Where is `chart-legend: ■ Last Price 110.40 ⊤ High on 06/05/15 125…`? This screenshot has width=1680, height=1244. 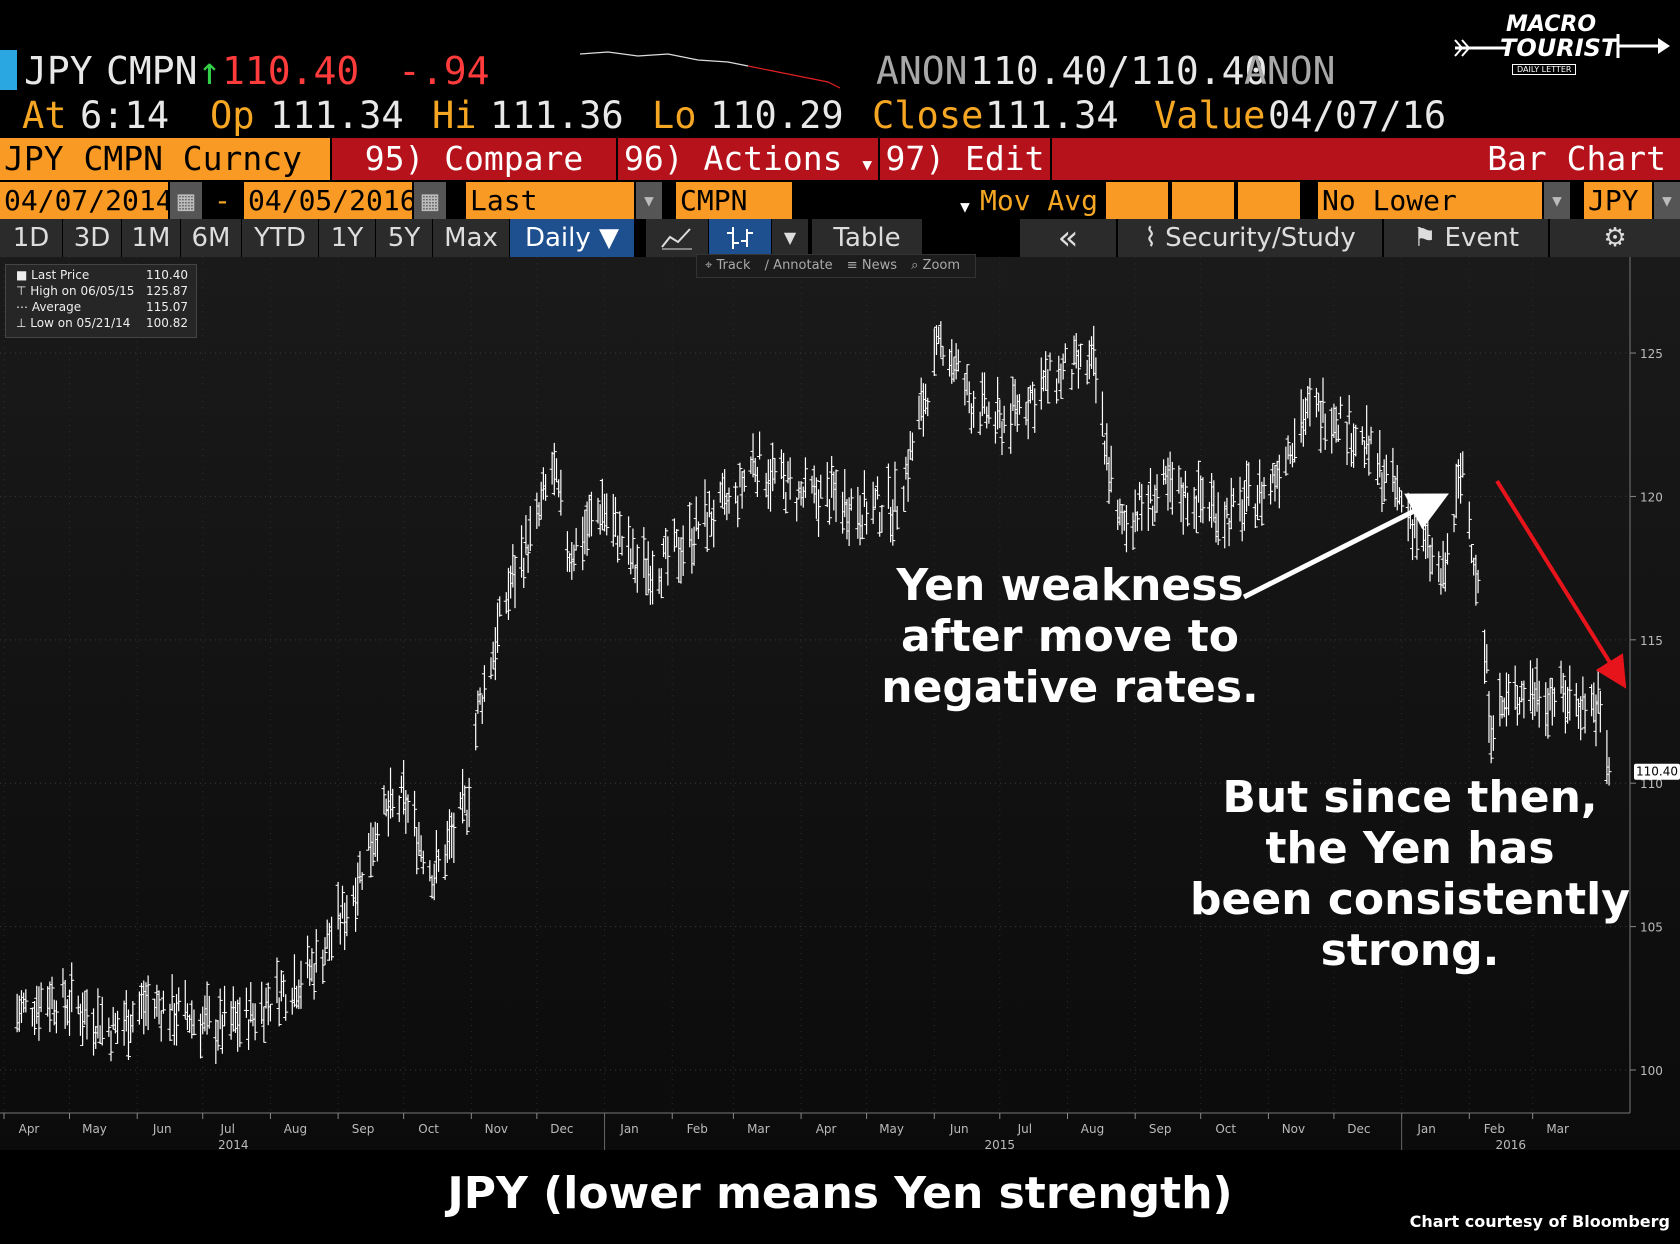
chart-legend: ■ Last Price 110.40 ⊤ High on 06/05/15 125… is located at coordinates (101, 301).